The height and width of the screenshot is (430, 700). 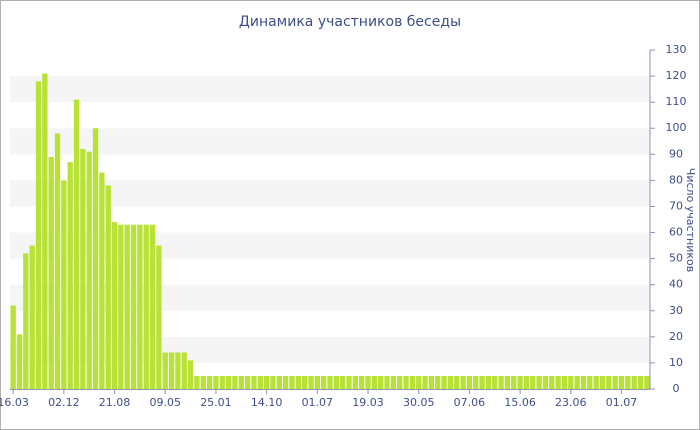 What do you see at coordinates (14, 402) in the screenshot?
I see `x-tick-label: 16.03` at bounding box center [14, 402].